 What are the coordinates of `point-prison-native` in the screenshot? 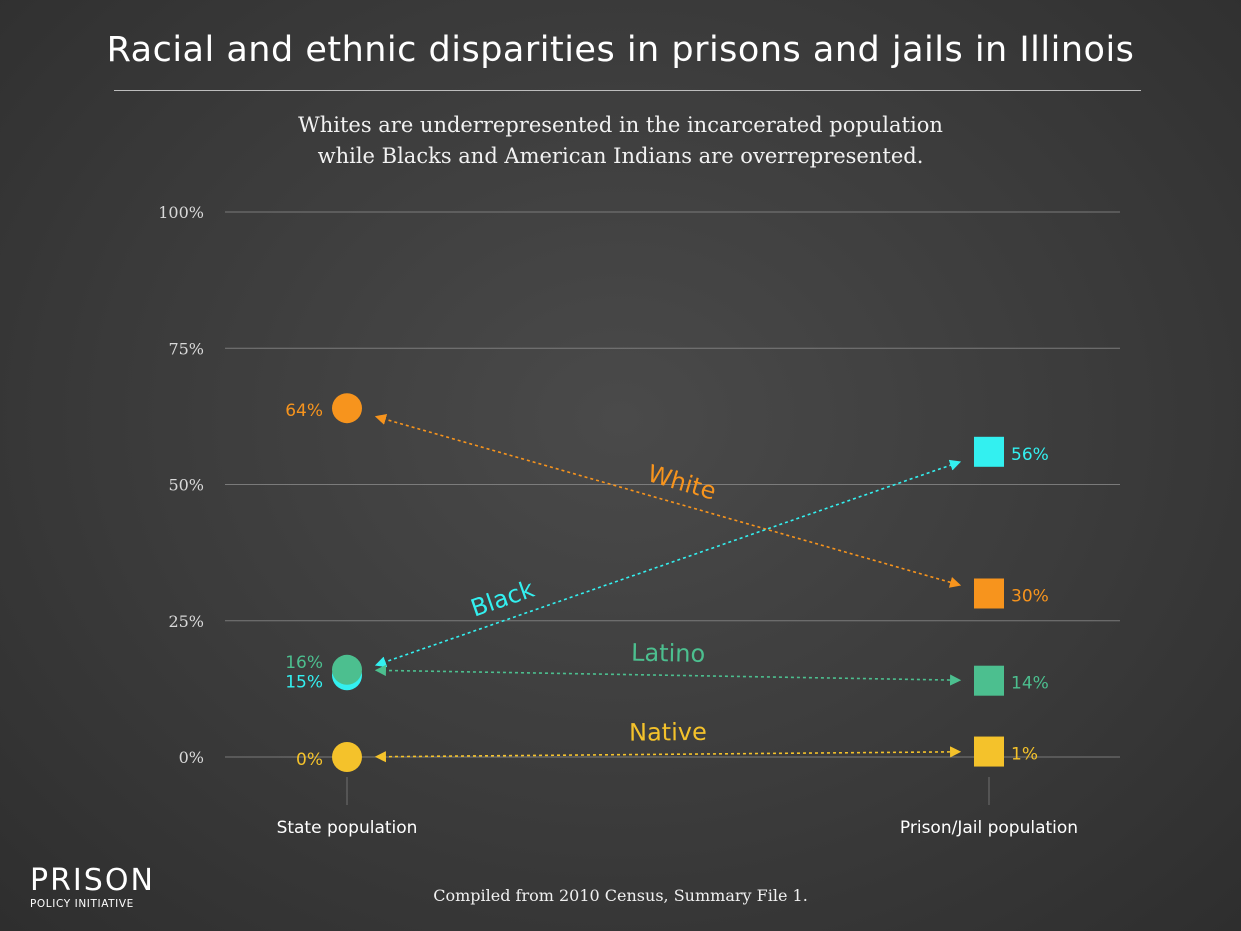 It's located at (989, 751).